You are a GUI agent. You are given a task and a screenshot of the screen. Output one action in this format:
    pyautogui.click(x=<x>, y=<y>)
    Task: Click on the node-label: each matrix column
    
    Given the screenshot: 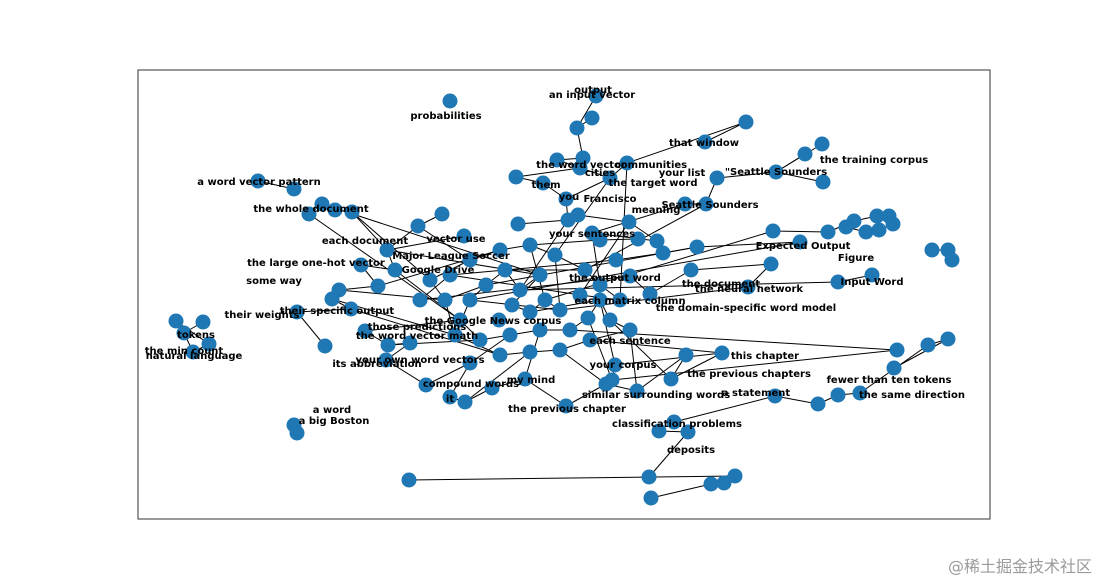 What is the action you would take?
    pyautogui.click(x=629, y=301)
    